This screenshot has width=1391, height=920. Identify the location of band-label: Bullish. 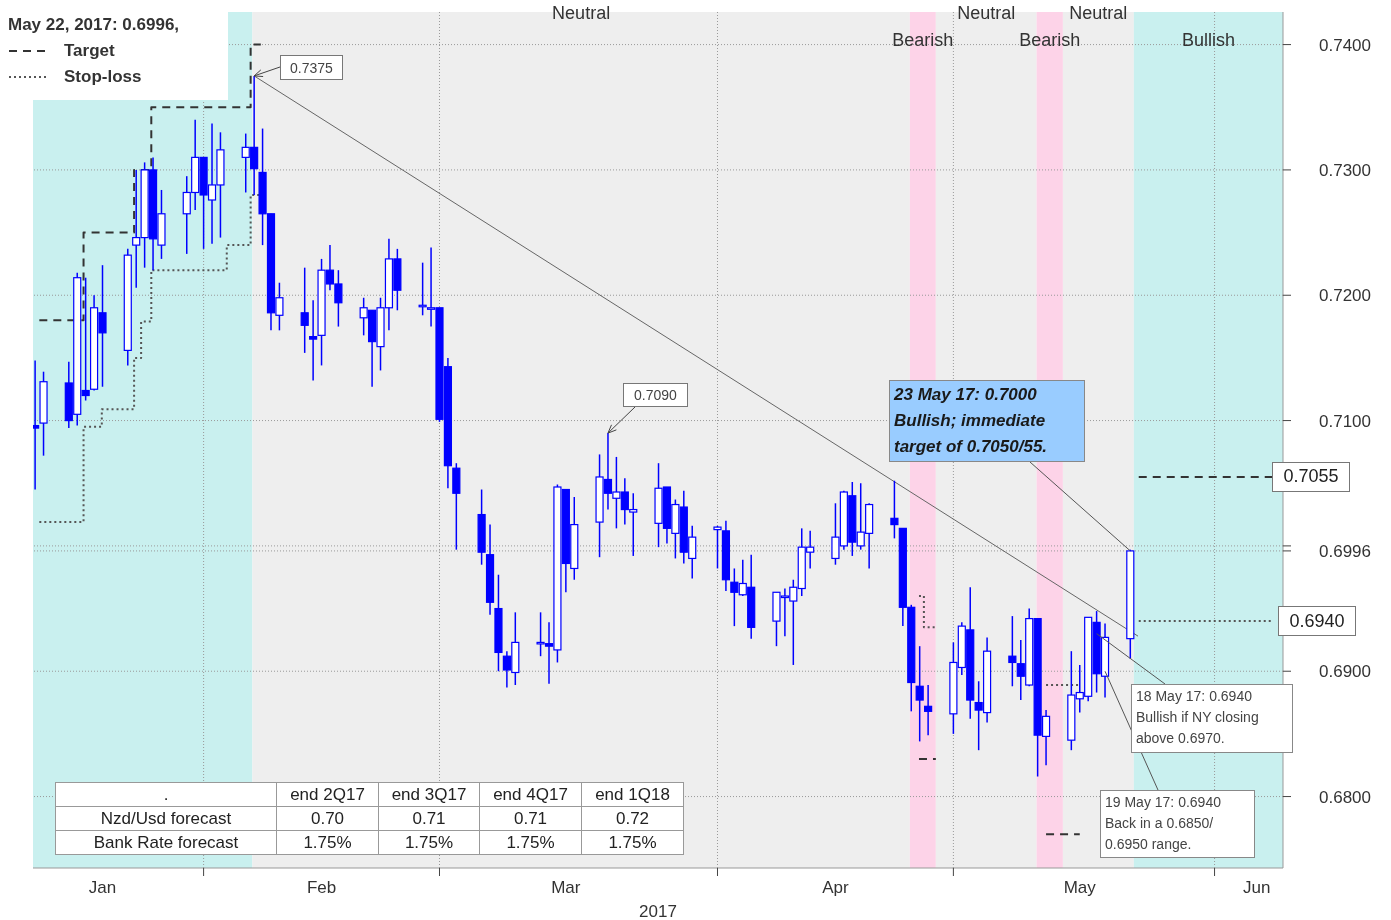
(1208, 40).